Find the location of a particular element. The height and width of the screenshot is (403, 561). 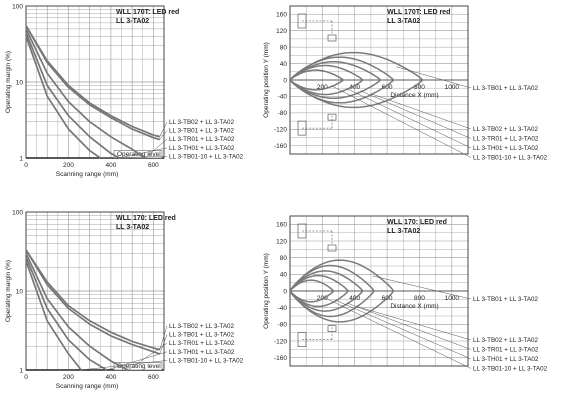

y-tick-label: 80 is located at coordinates (284, 47).